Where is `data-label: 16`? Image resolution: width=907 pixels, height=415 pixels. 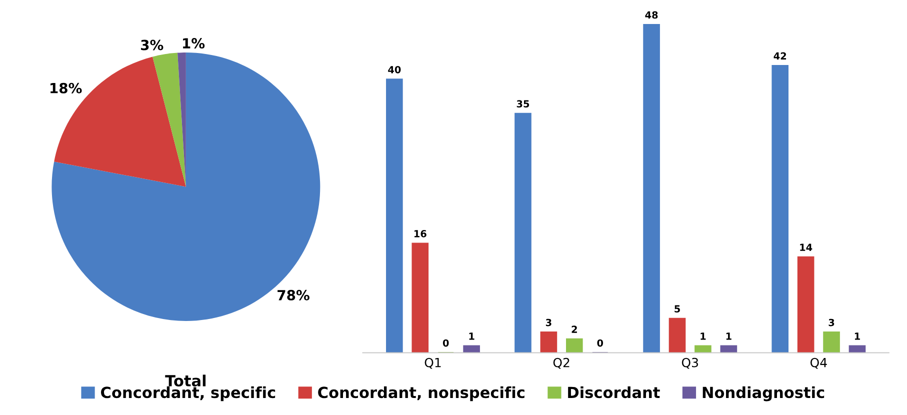 data-label: 16 is located at coordinates (420, 234).